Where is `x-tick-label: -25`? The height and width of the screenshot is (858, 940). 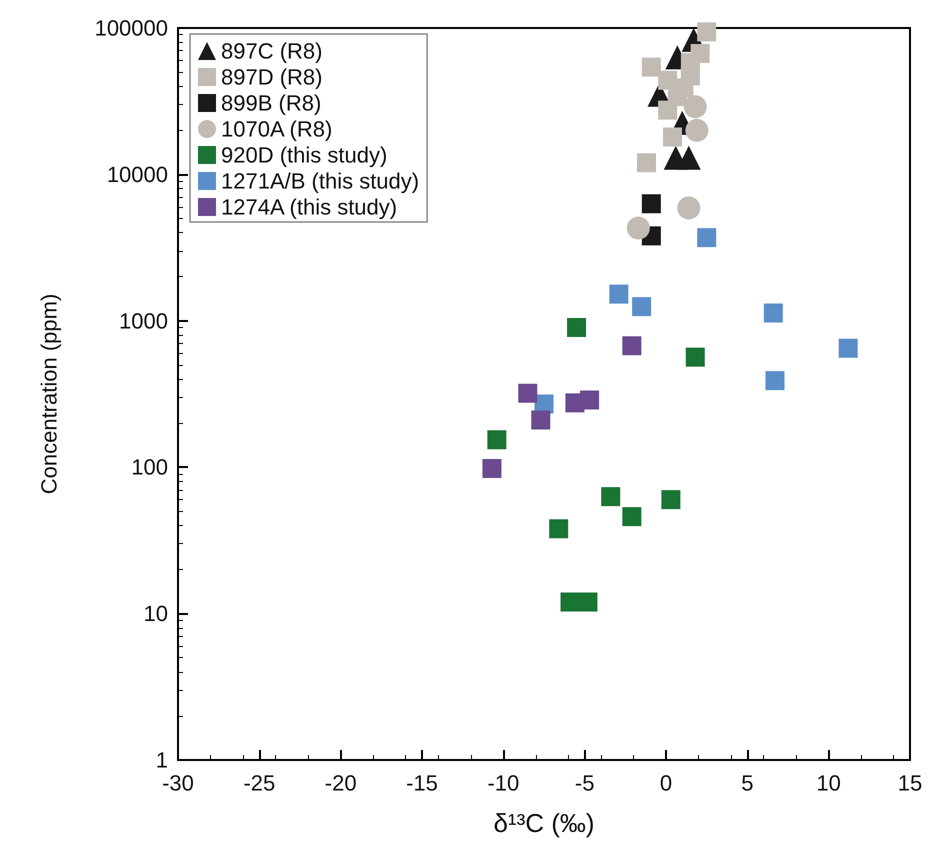 x-tick-label: -25 is located at coordinates (259, 783).